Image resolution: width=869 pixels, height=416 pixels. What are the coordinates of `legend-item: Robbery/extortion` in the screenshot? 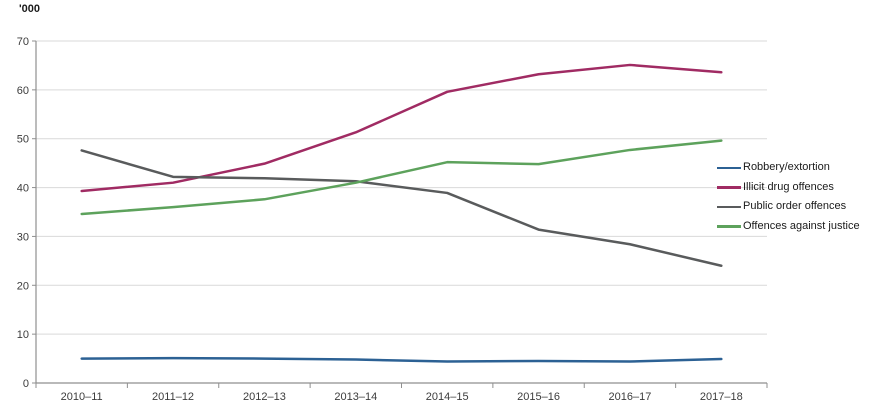 It's located at (788, 168).